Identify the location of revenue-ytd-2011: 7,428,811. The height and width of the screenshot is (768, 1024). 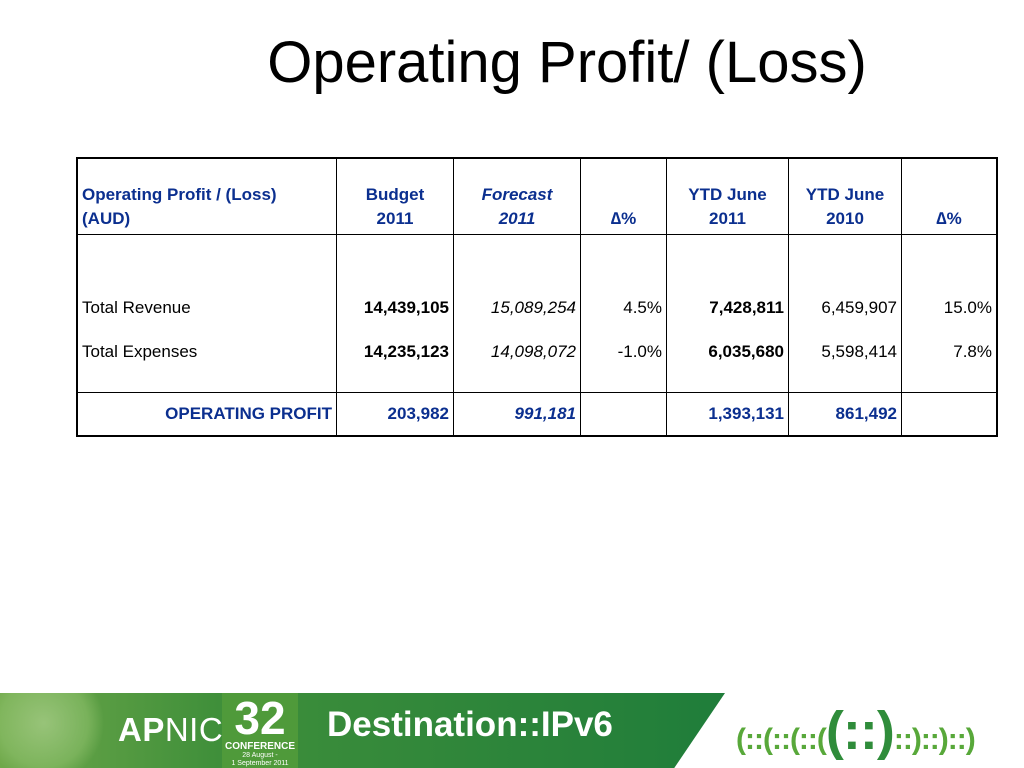
(746, 307).